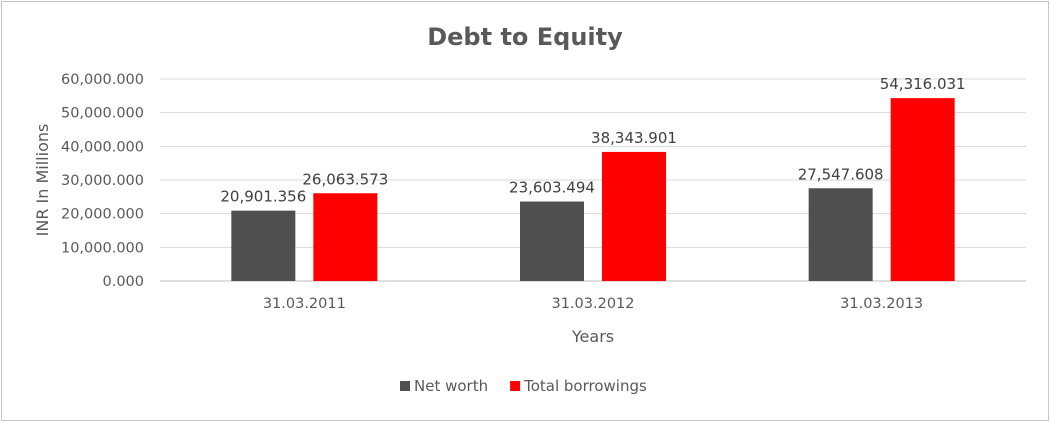  I want to click on y-tick-label: 10,000.000, so click(102, 248).